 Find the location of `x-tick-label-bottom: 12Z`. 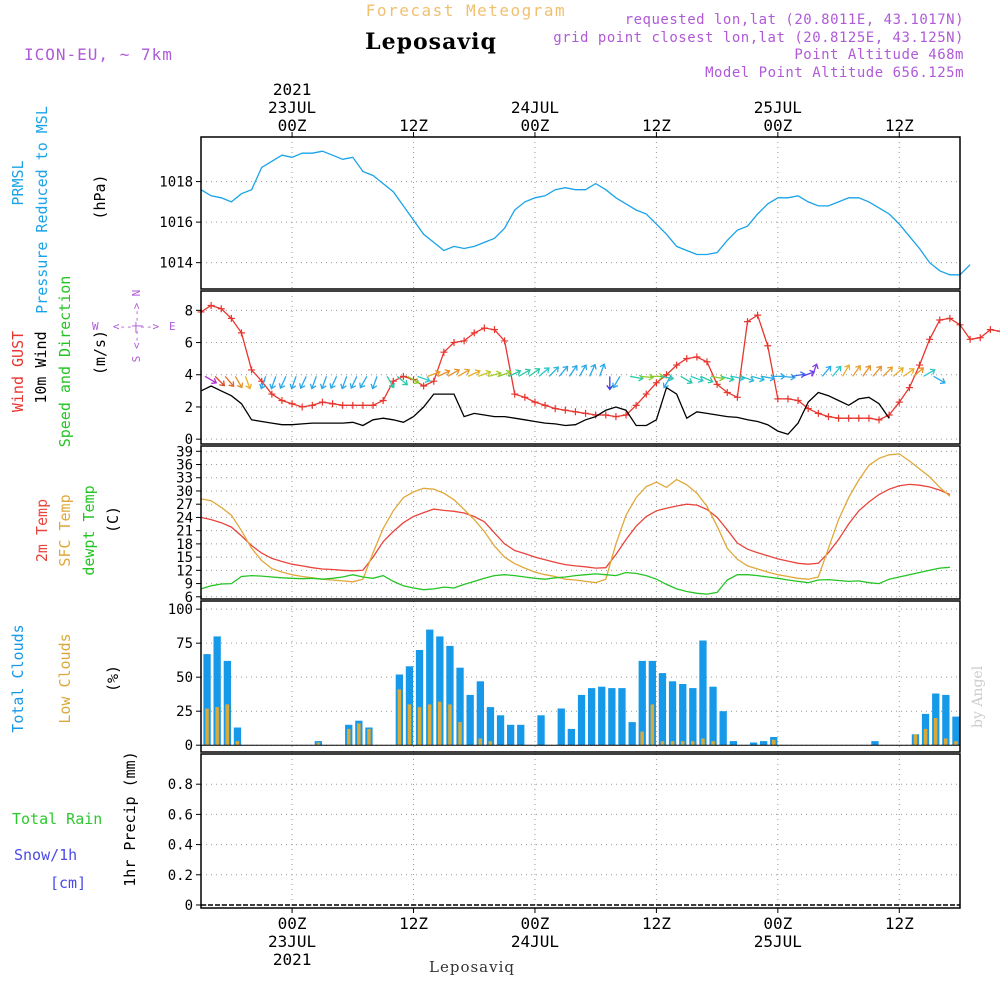

x-tick-label-bottom: 12Z is located at coordinates (656, 923).